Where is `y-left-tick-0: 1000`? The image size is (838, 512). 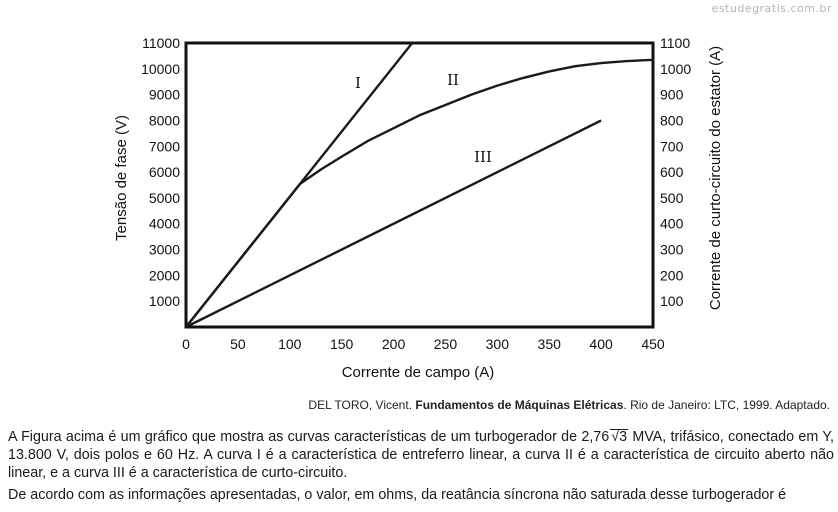 y-left-tick-0: 1000 is located at coordinates (164, 301).